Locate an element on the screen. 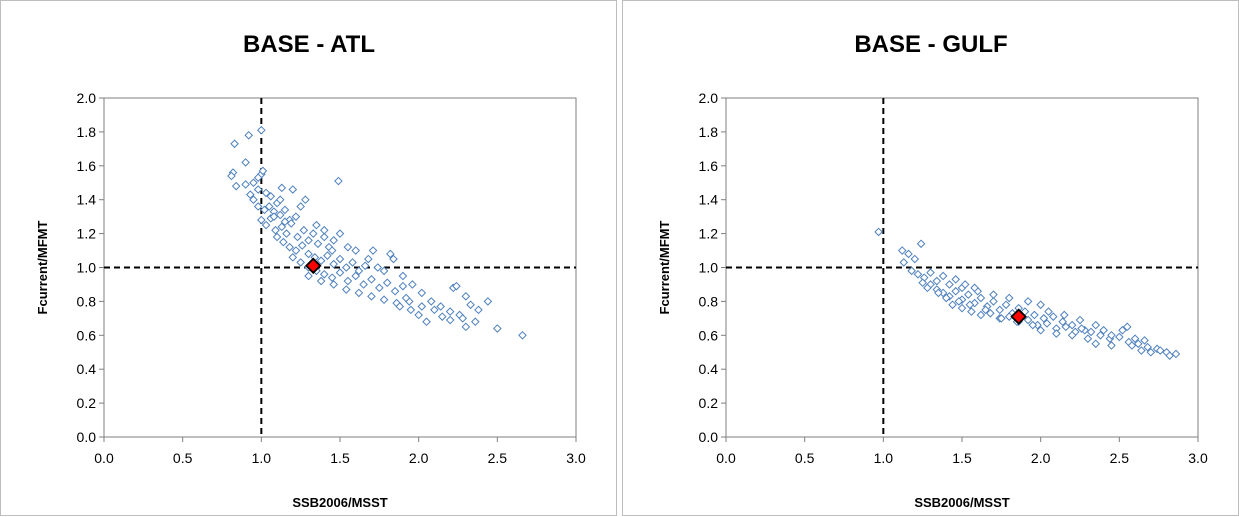 The image size is (1239, 517). y-tick-label: 2.0 is located at coordinates (87, 98).